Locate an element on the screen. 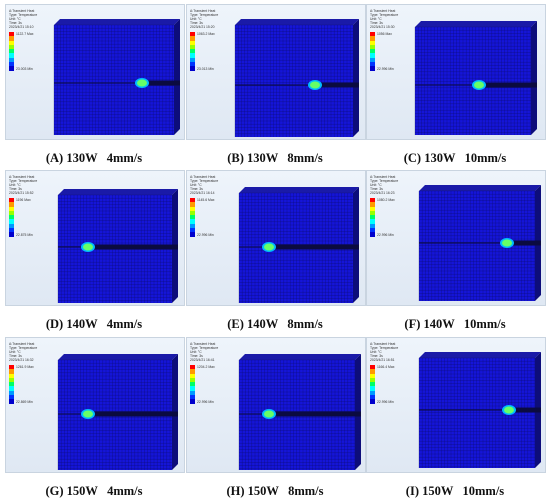 This screenshot has height=500, width=550. panel-caption: (H) 150W 8mm/s is located at coordinates (275, 491).